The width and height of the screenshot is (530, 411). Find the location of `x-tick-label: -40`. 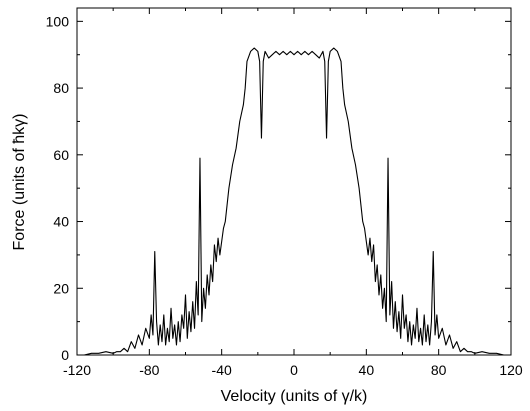

x-tick-label: -40 is located at coordinates (222, 370).